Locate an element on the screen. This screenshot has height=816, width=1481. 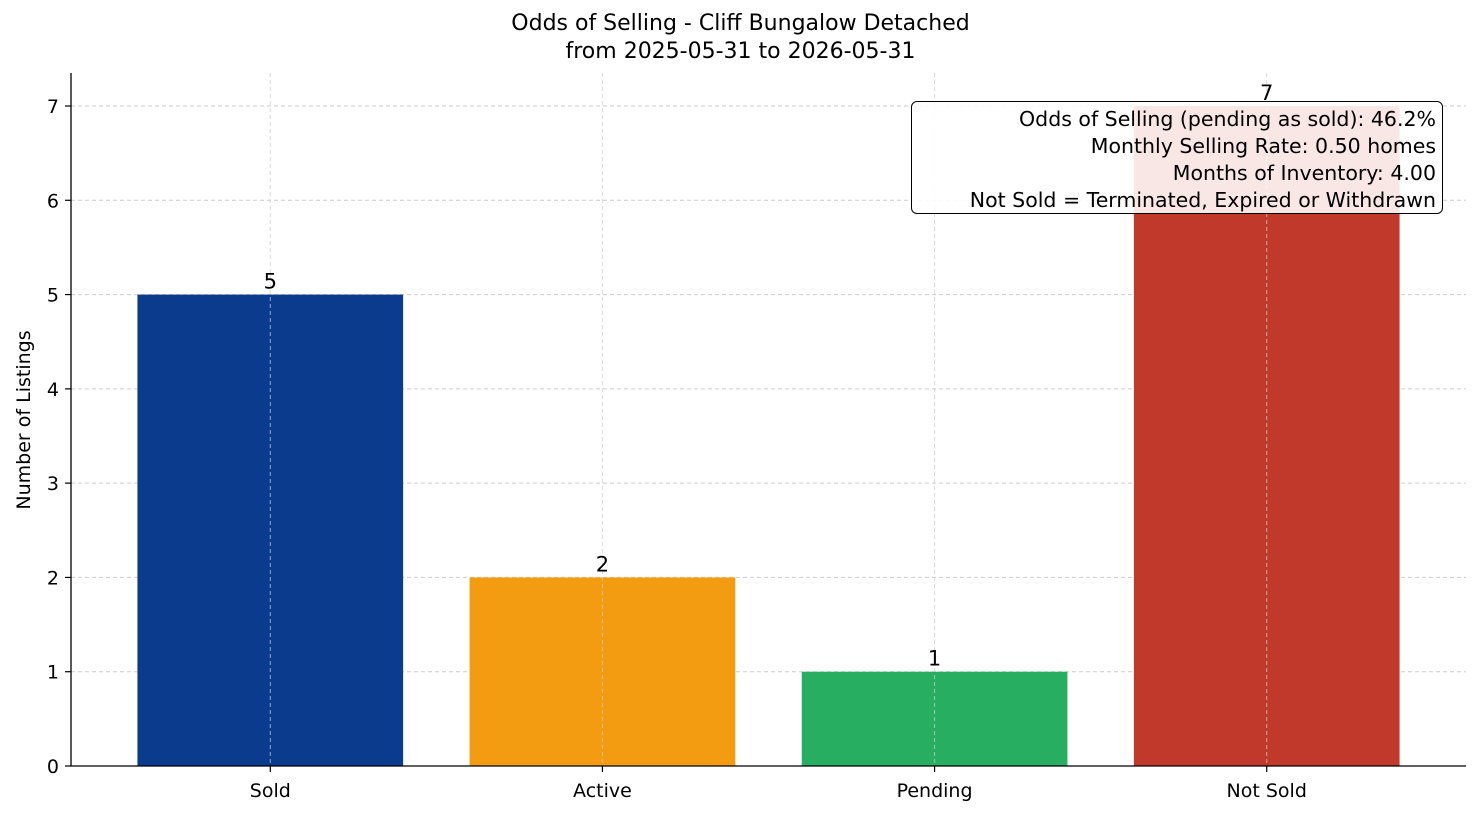
bar-value-label: 2 is located at coordinates (602, 564).